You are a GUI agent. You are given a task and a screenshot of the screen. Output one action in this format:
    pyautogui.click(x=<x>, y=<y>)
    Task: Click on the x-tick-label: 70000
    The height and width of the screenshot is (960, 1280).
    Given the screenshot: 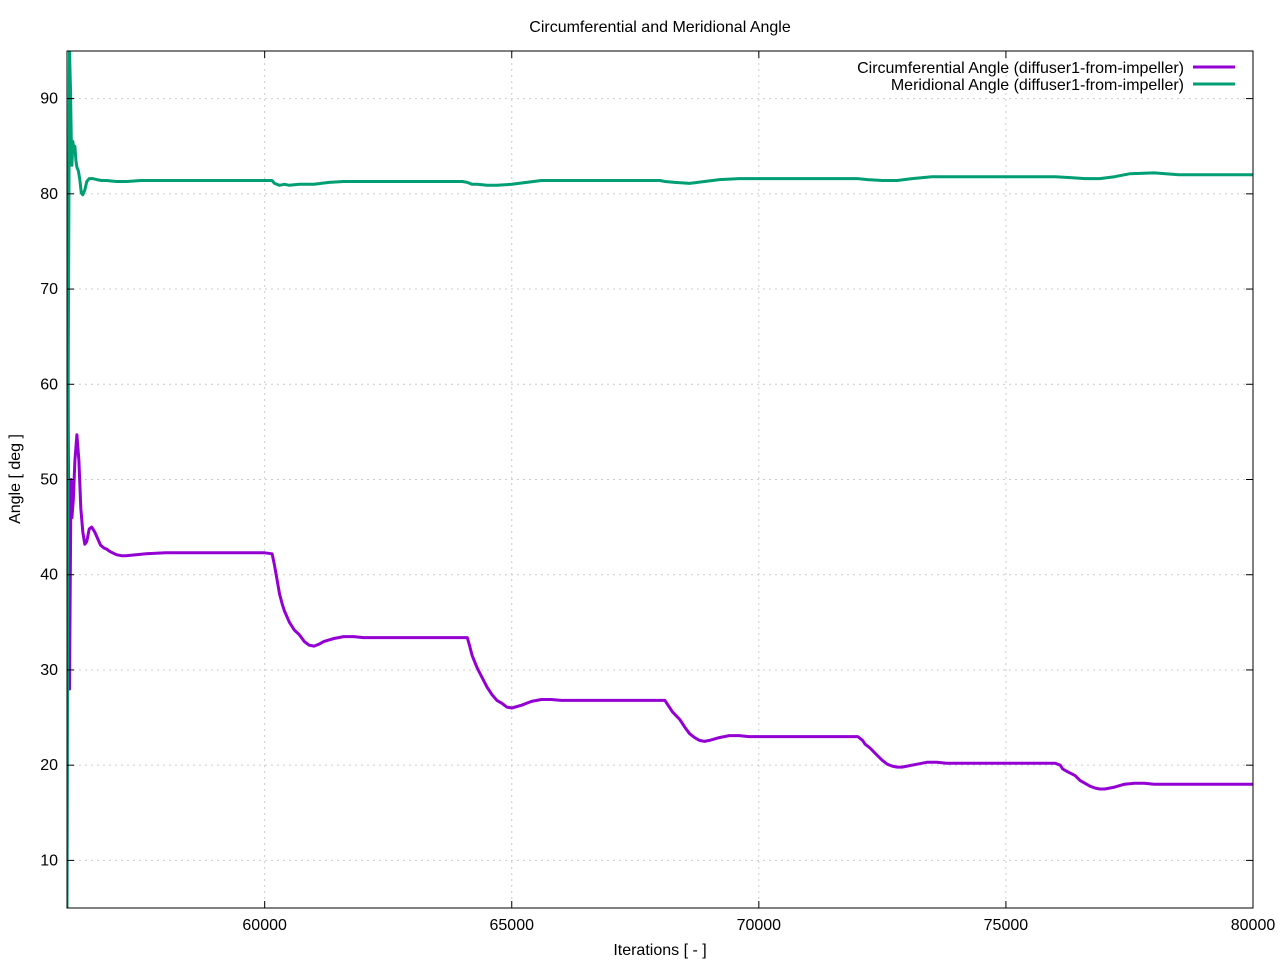 What is the action you would take?
    pyautogui.click(x=759, y=925)
    